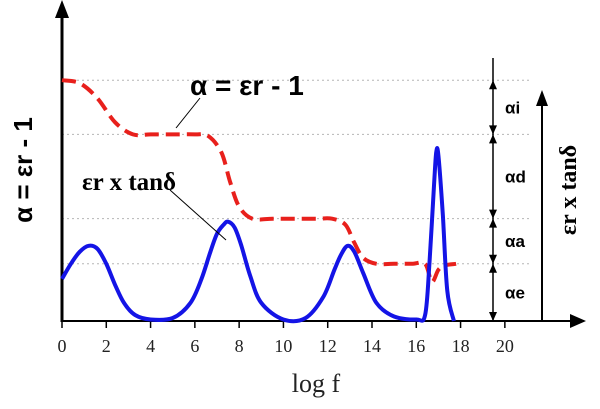  Describe the element at coordinates (106, 346) in the screenshot. I see `x-tick-label: 2` at that location.